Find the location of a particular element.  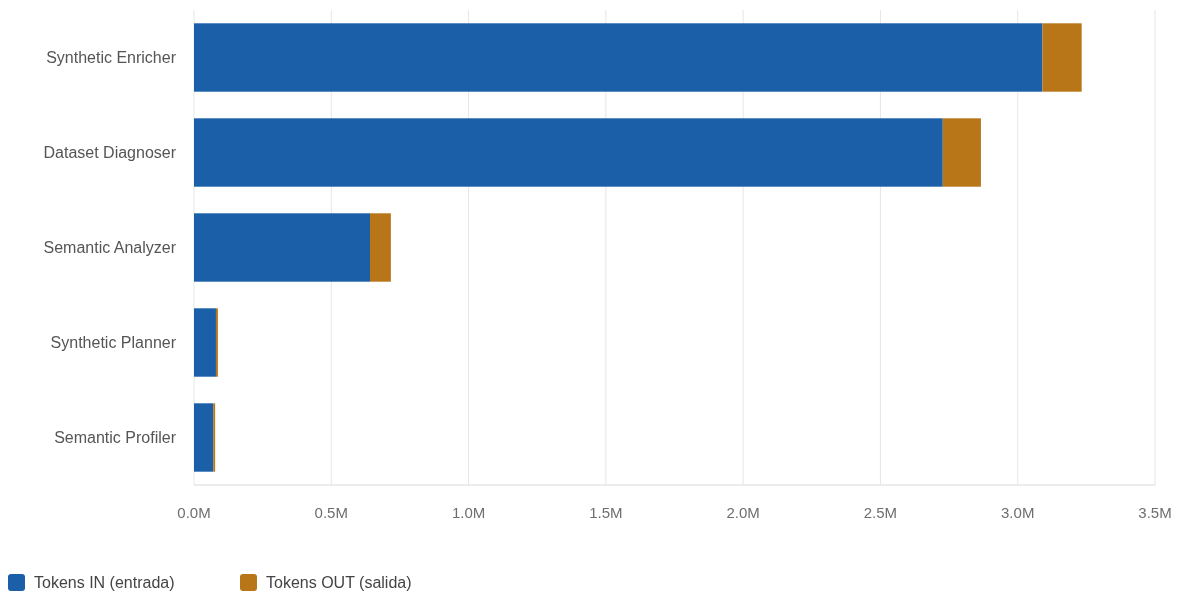

x-tick-label: 1.5M is located at coordinates (606, 512).